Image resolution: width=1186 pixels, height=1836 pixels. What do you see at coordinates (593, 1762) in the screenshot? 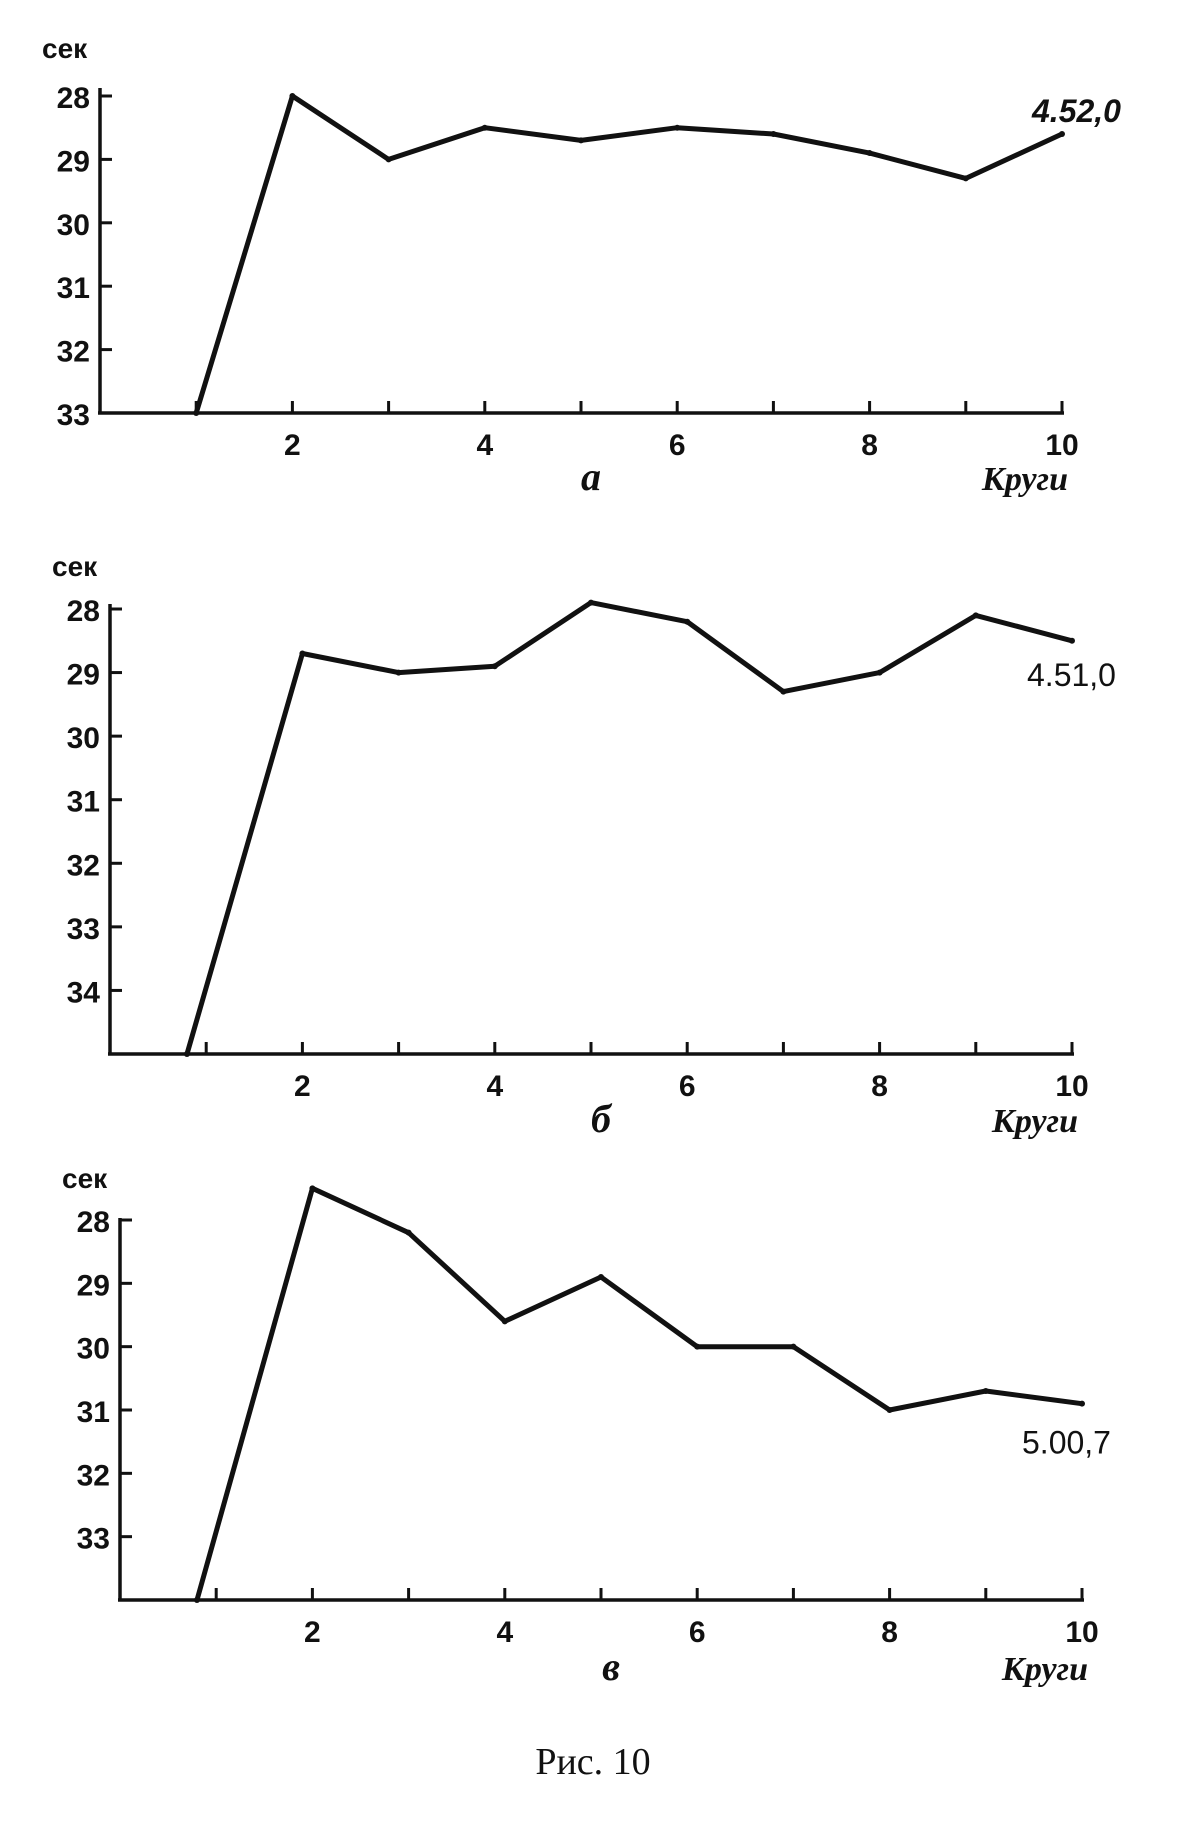
I see `figure-caption: Рис. 10` at bounding box center [593, 1762].